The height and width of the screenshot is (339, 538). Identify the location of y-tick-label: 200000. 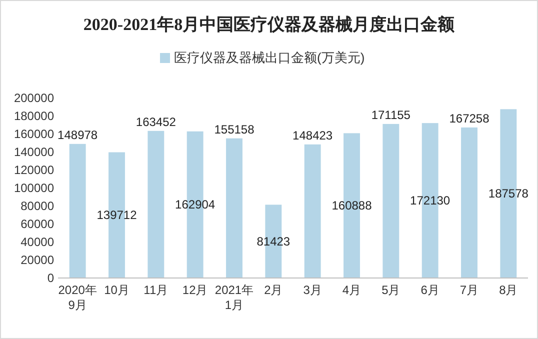
(34, 98).